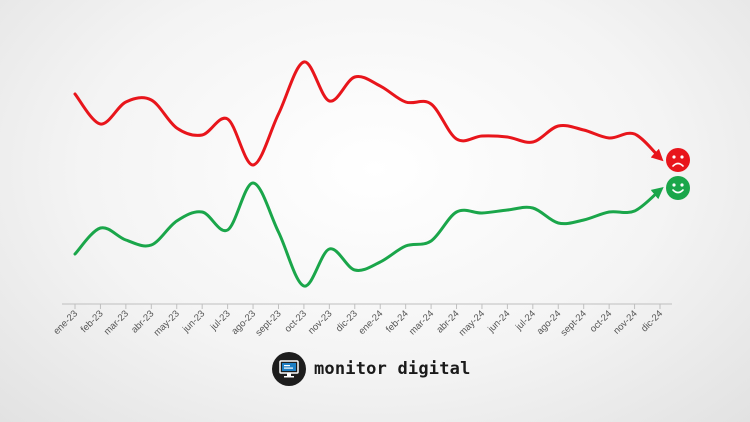 Image resolution: width=750 pixels, height=422 pixels. Describe the element at coordinates (167, 323) in the screenshot. I see `x-tick-label: may-23` at that location.